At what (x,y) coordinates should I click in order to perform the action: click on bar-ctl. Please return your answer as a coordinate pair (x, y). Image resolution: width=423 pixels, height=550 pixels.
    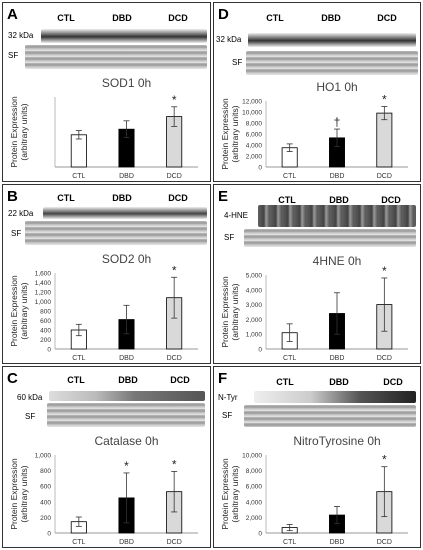
    Looking at the image, I should click on (78, 151).